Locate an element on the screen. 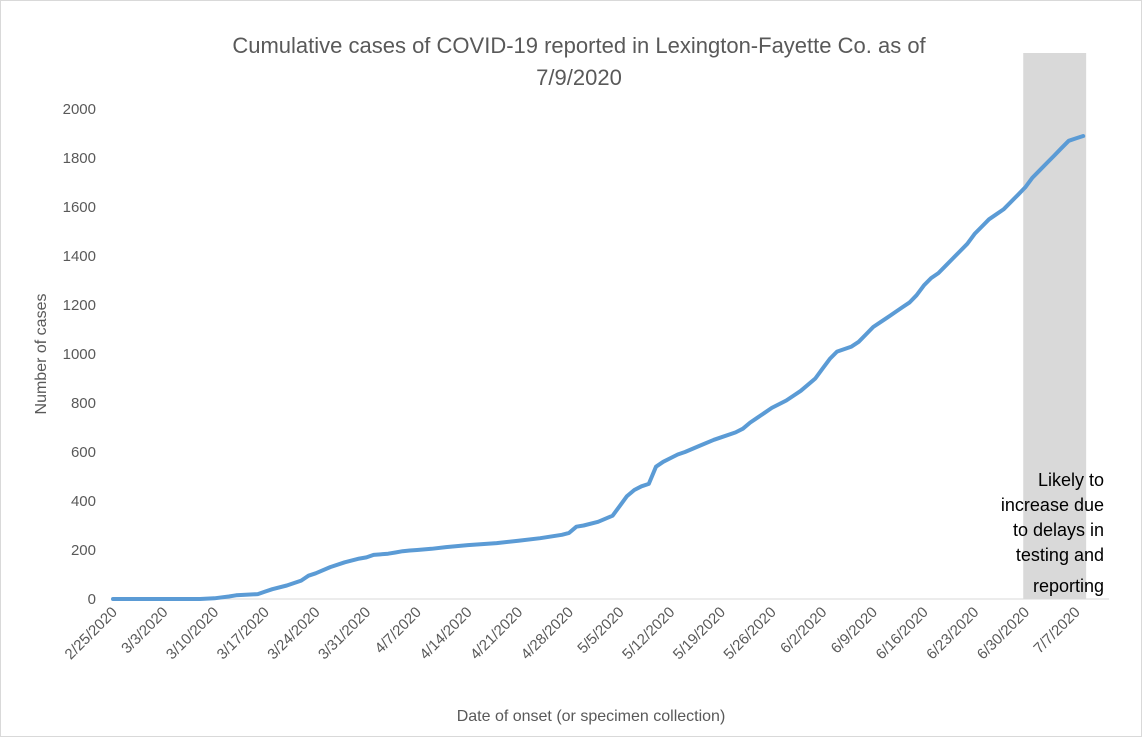 This screenshot has width=1142, height=737. annotation-line-3: to delays in is located at coordinates (1058, 530).